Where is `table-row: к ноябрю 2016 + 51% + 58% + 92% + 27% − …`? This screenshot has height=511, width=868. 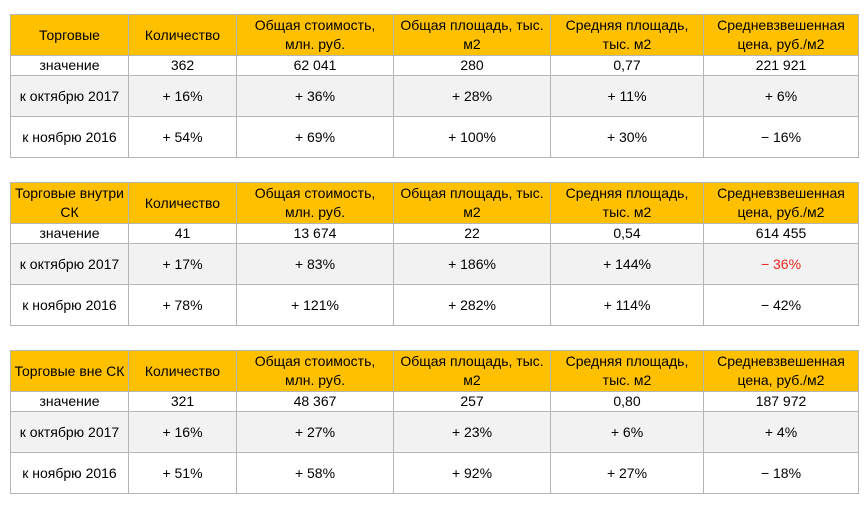
table-row: к ноябрю 2016 + 51% + 58% + 92% + 27% − … is located at coordinates (434, 473).